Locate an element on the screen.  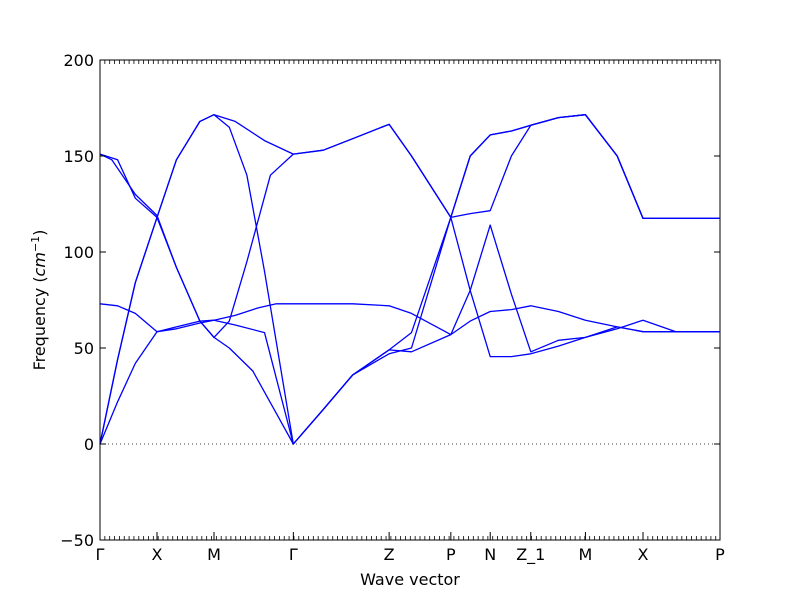
y-tick-label: 50 is located at coordinates (84, 348).